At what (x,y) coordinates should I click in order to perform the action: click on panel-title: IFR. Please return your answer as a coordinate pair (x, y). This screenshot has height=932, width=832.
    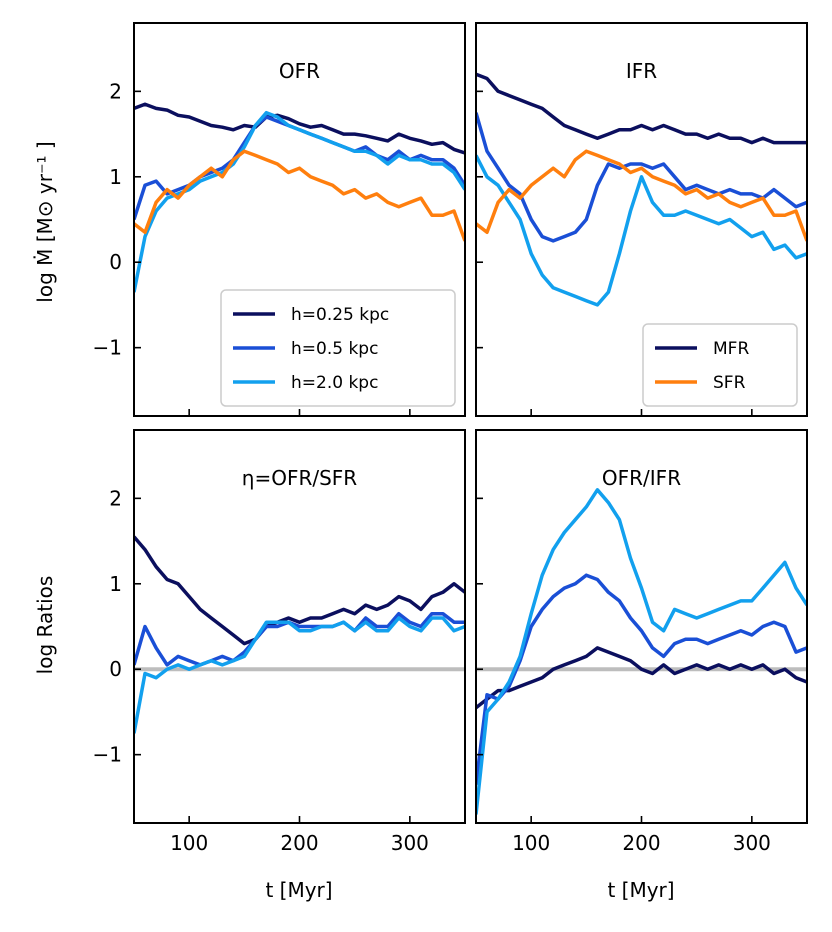
    Looking at the image, I should click on (641, 71).